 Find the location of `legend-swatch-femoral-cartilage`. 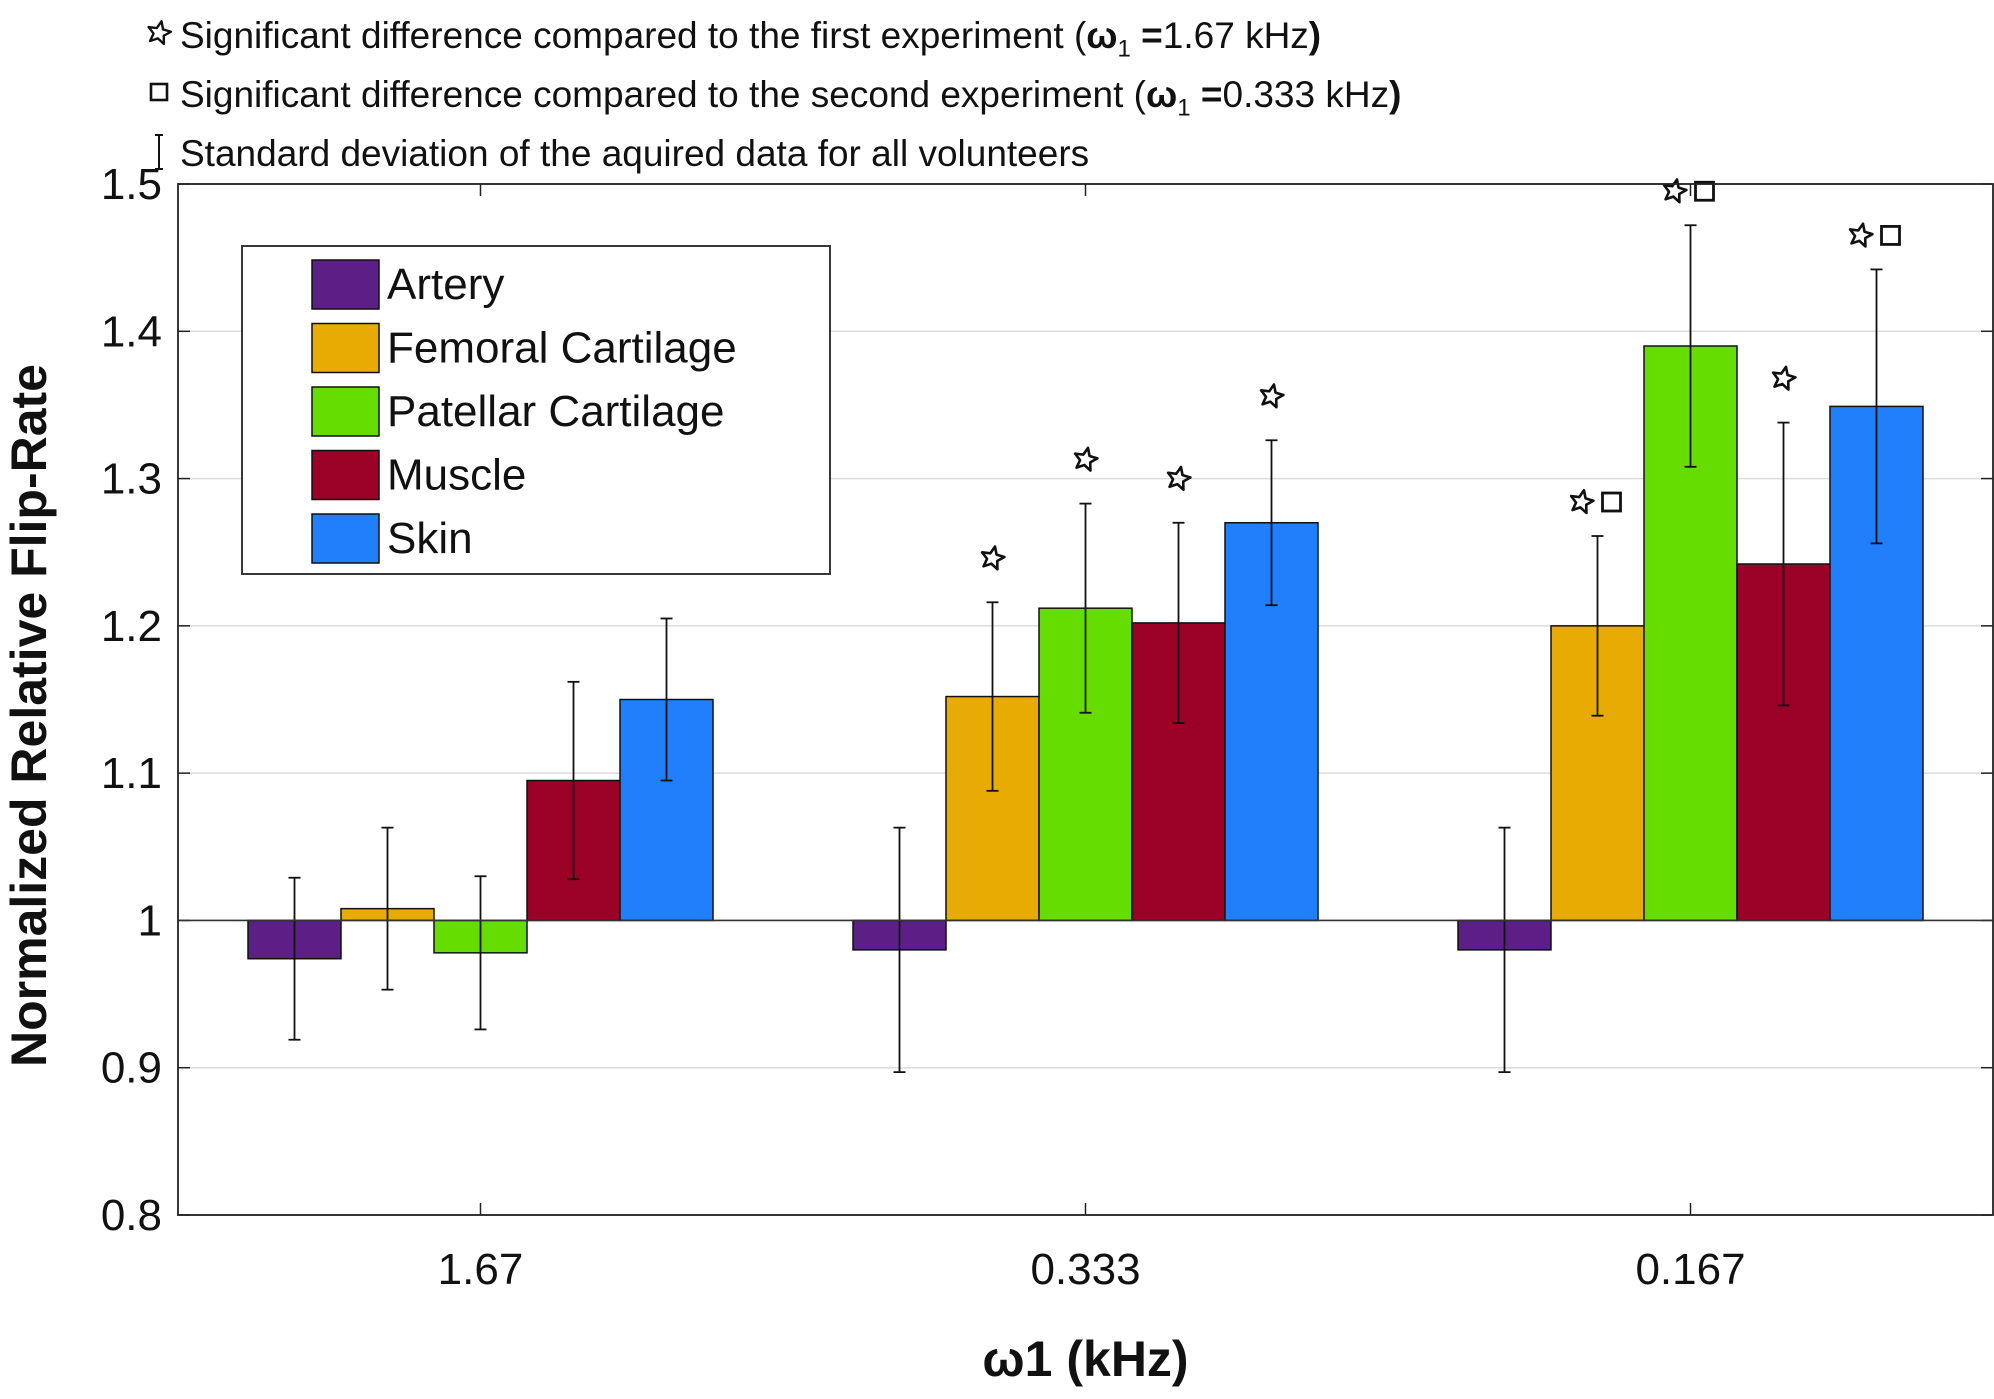

legend-swatch-femoral-cartilage is located at coordinates (345, 348).